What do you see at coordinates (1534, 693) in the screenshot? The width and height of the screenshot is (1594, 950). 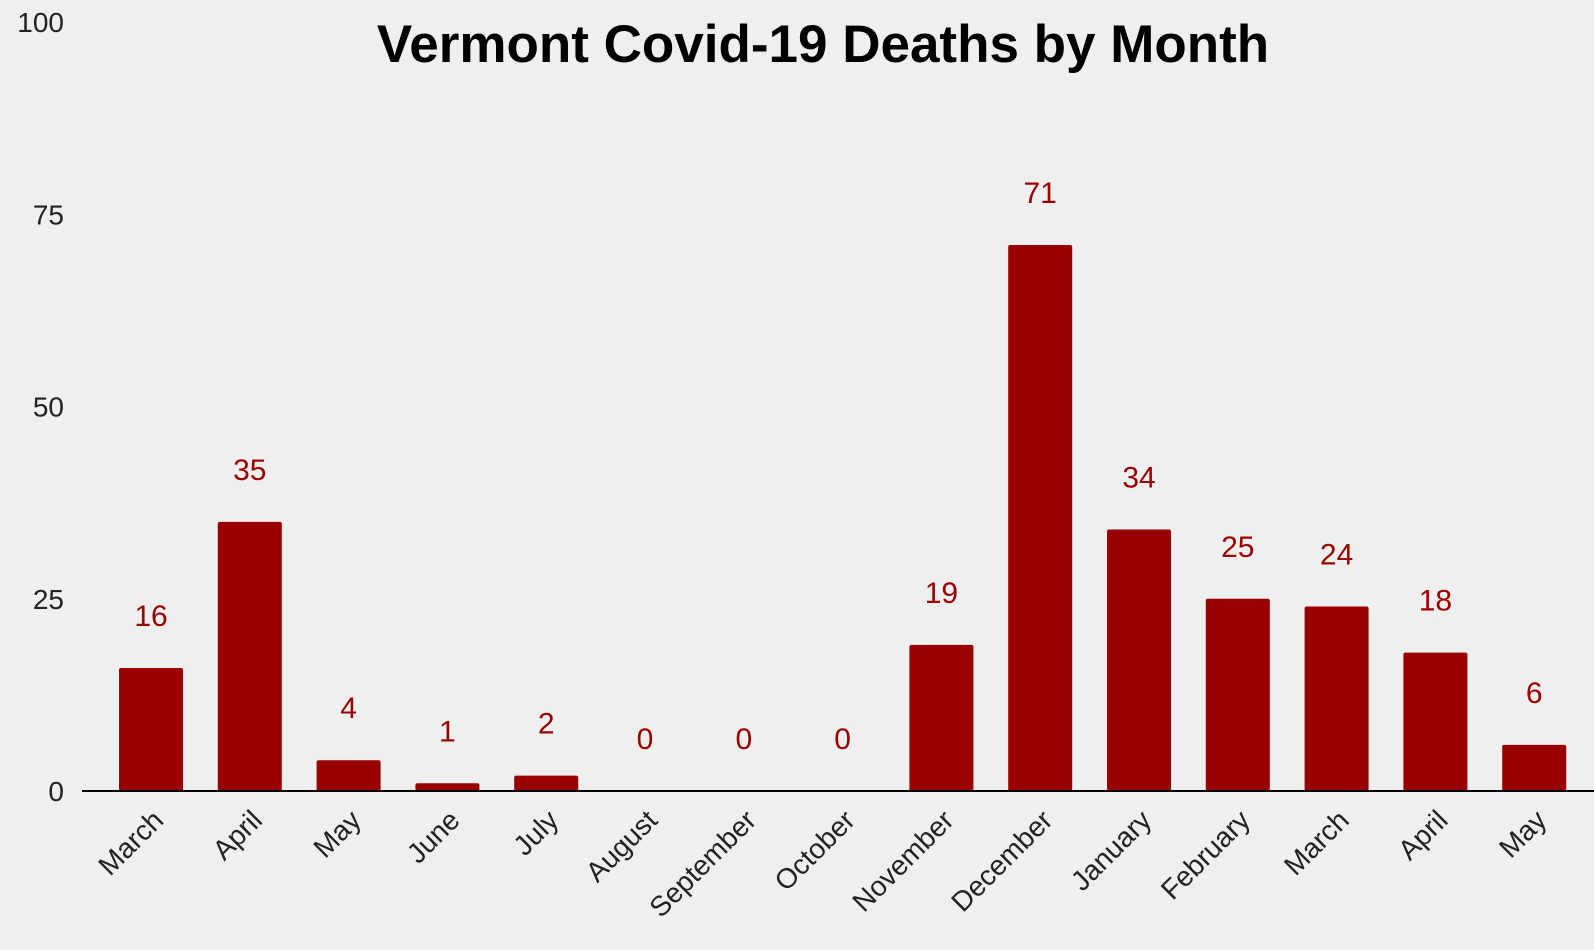 I see `data-label: 6` at bounding box center [1534, 693].